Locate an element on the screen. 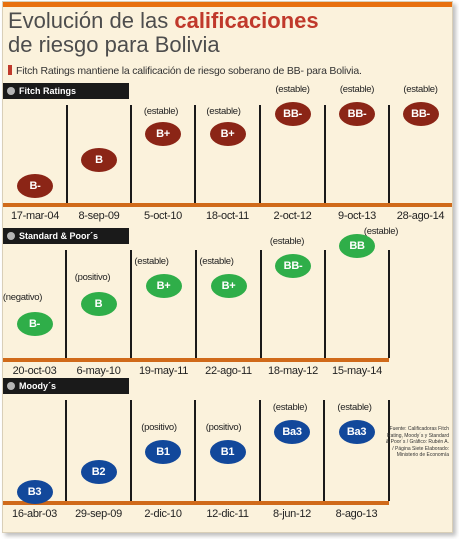  rating-date: 6-may-10 is located at coordinates (98, 371).